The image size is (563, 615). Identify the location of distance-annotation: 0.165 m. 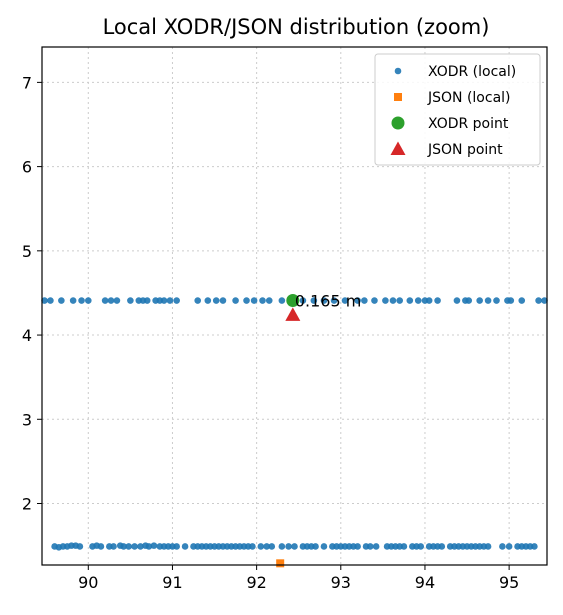
(328, 301).